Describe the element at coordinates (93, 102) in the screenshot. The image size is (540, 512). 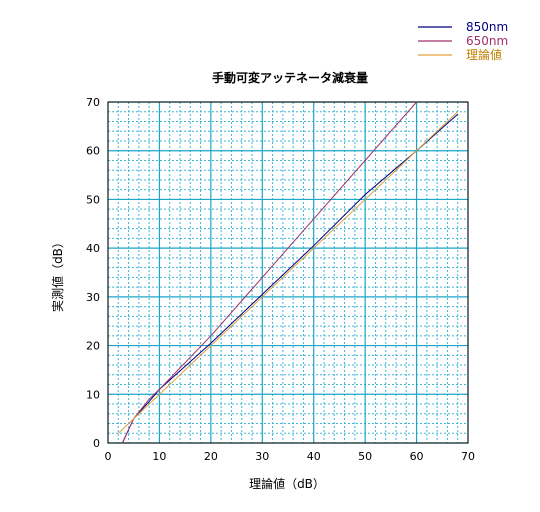
I see `y-tick-label: 70` at that location.